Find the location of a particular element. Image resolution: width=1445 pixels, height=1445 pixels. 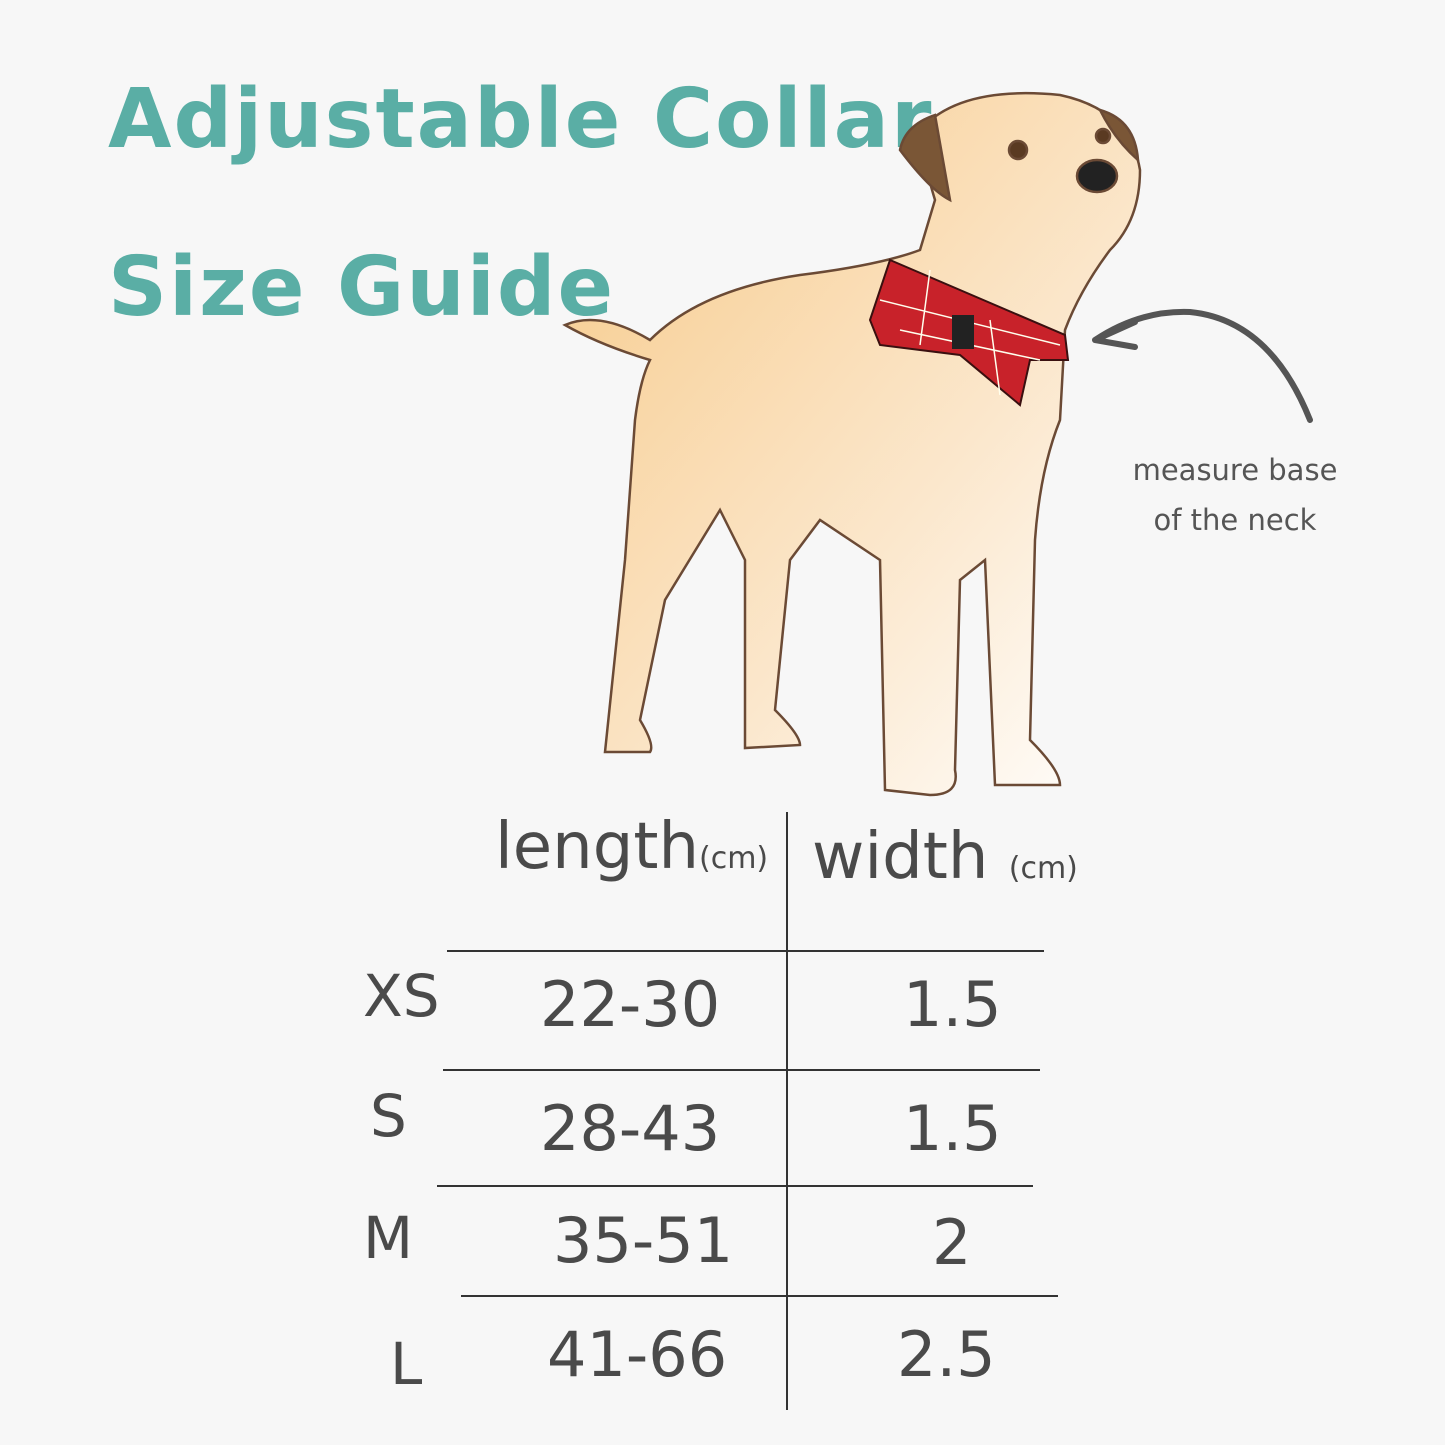

tartan-bow-tie-icon is located at coordinates (969, 332).